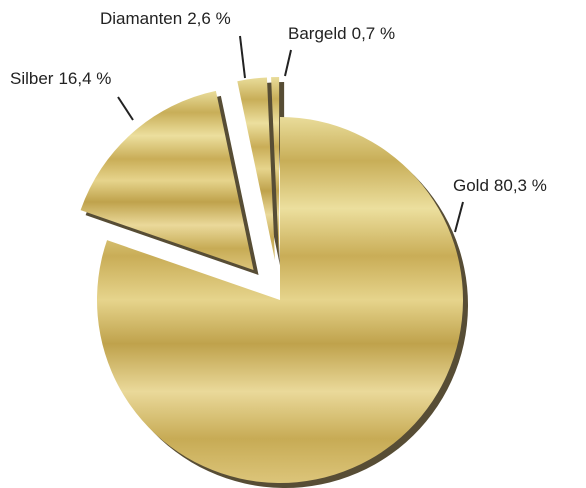 The width and height of the screenshot is (586, 488). Describe the element at coordinates (471, 185) in the screenshot. I see `category-name: Gold` at that location.